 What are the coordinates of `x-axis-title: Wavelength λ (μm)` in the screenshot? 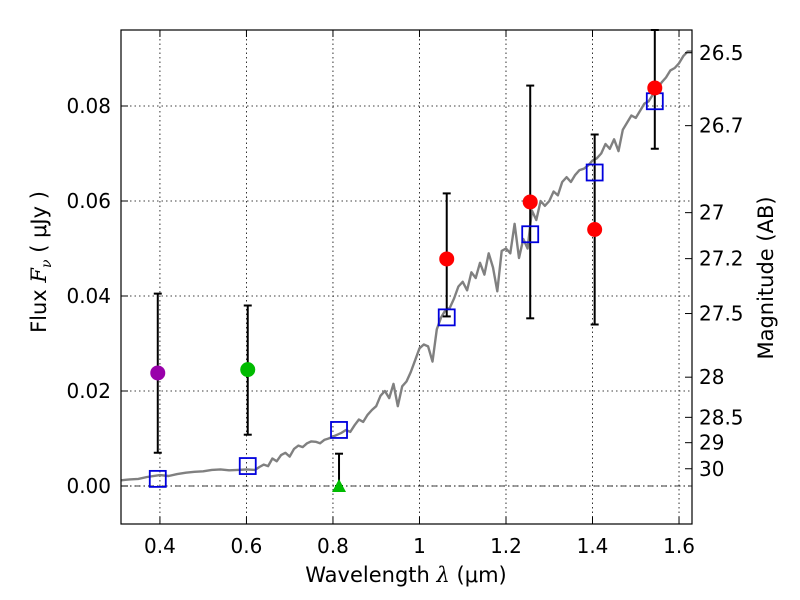 It's located at (405, 575).